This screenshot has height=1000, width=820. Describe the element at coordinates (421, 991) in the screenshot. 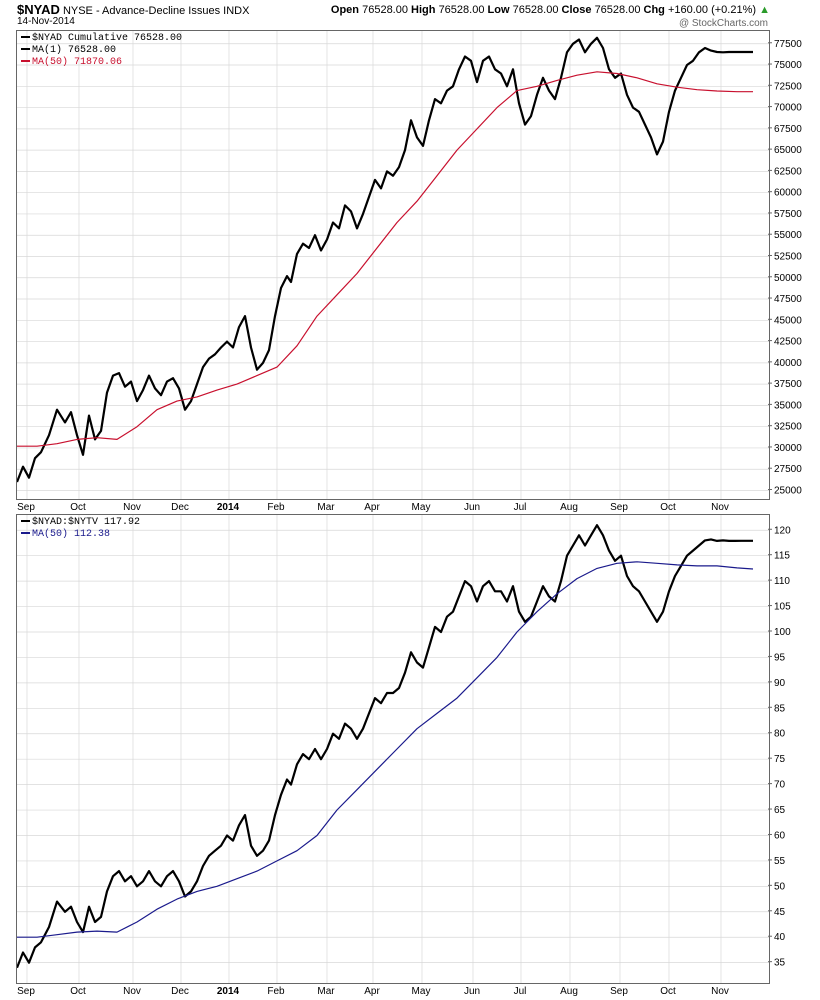

I see `x-tick-label: May` at that location.